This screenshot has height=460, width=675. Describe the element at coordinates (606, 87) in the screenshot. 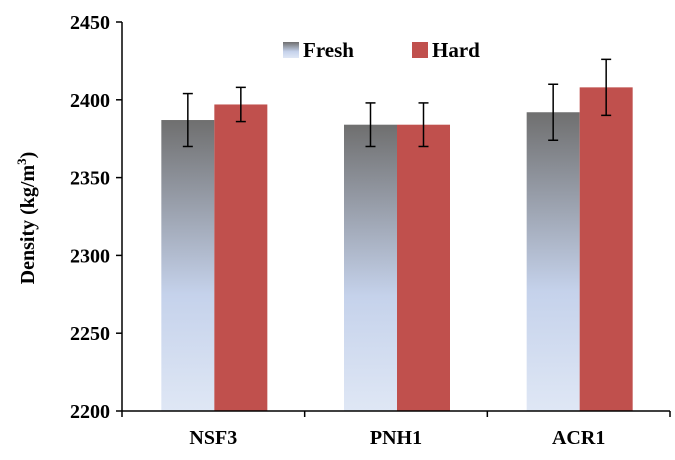

I see `error-bar-hard-acr1` at that location.